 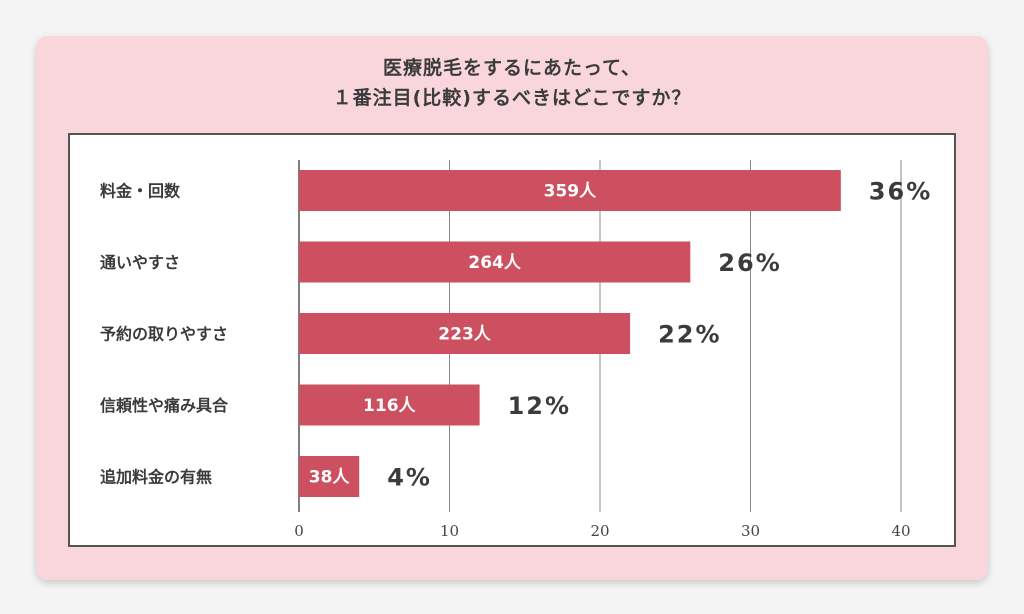 What do you see at coordinates (599, 531) in the screenshot?
I see `x-tick-label: 20` at bounding box center [599, 531].